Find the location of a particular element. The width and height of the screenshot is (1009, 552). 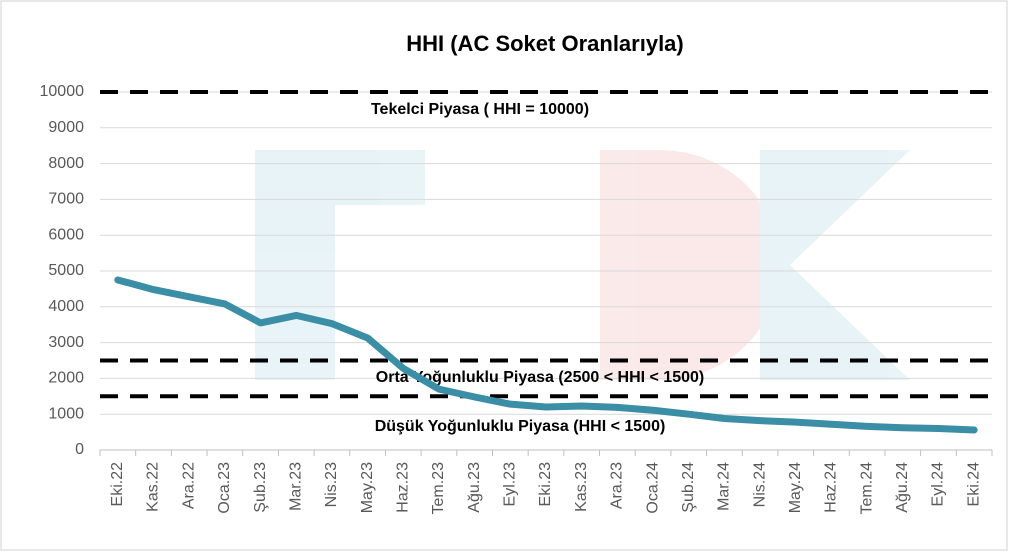

x-tick-label: Mar.24 is located at coordinates (724, 486).